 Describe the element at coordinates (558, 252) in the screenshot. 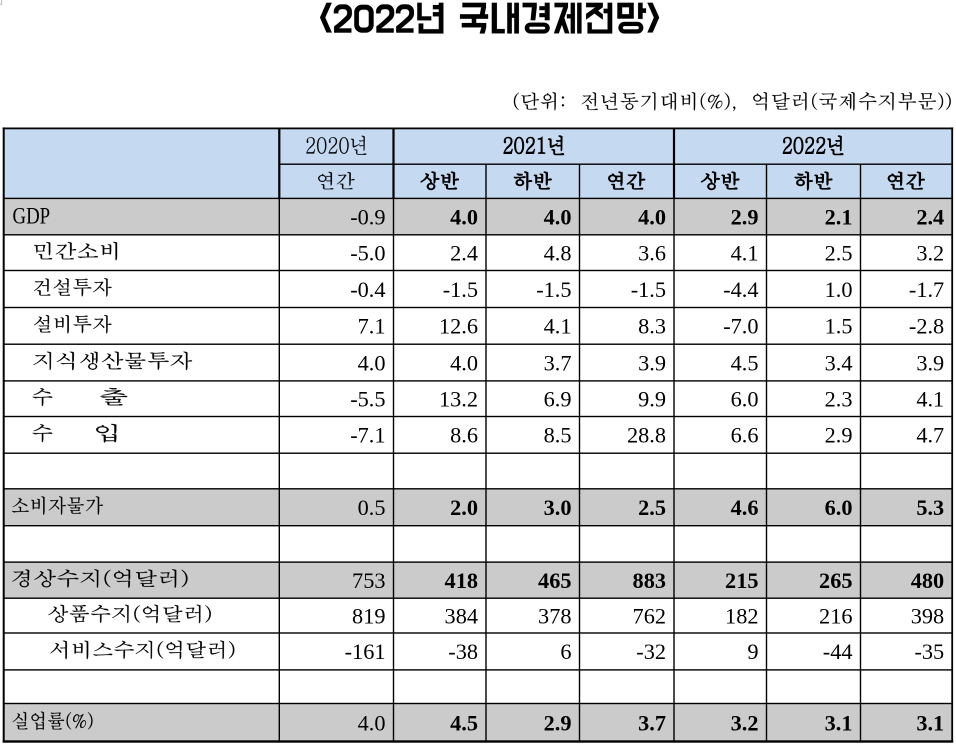

I see `svg-text: 4.8` at that location.